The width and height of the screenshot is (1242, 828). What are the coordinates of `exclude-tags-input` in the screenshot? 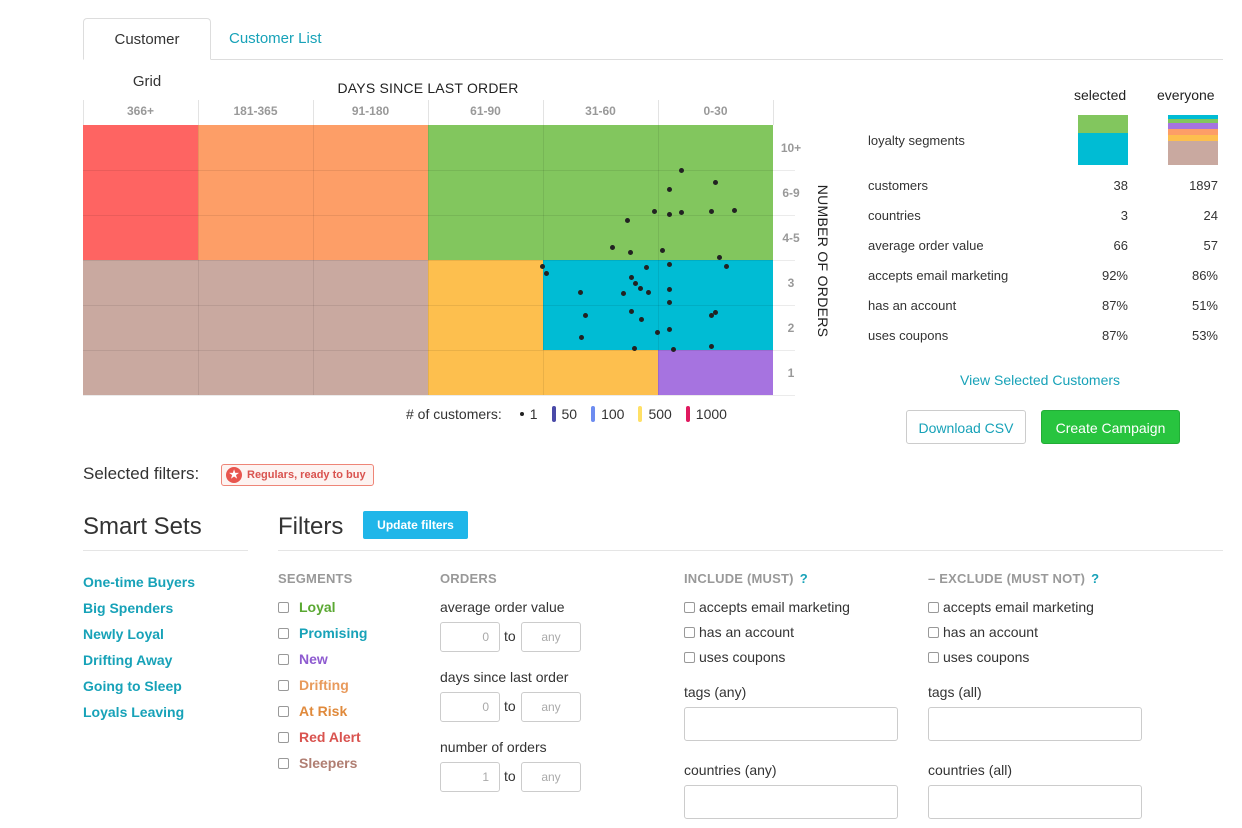 It's located at (1035, 724).